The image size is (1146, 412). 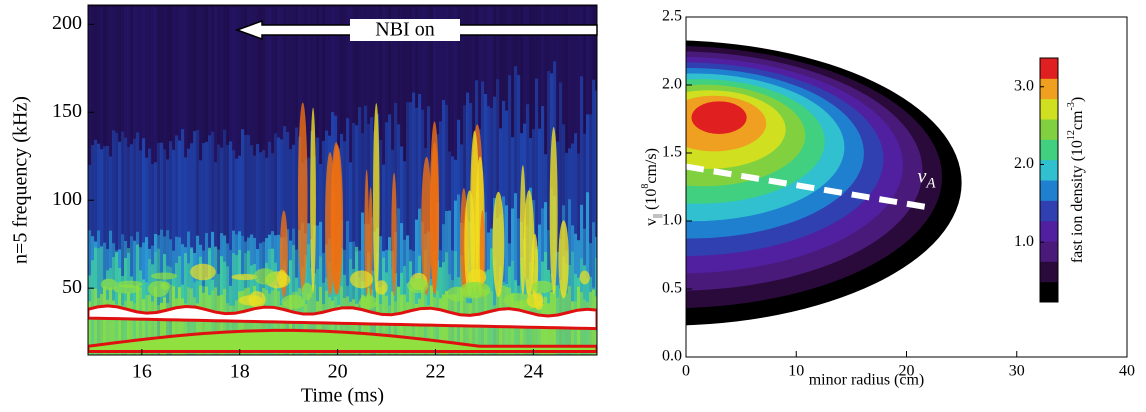 What do you see at coordinates (67, 199) in the screenshot?
I see `y-tick-label: 100` at bounding box center [67, 199].